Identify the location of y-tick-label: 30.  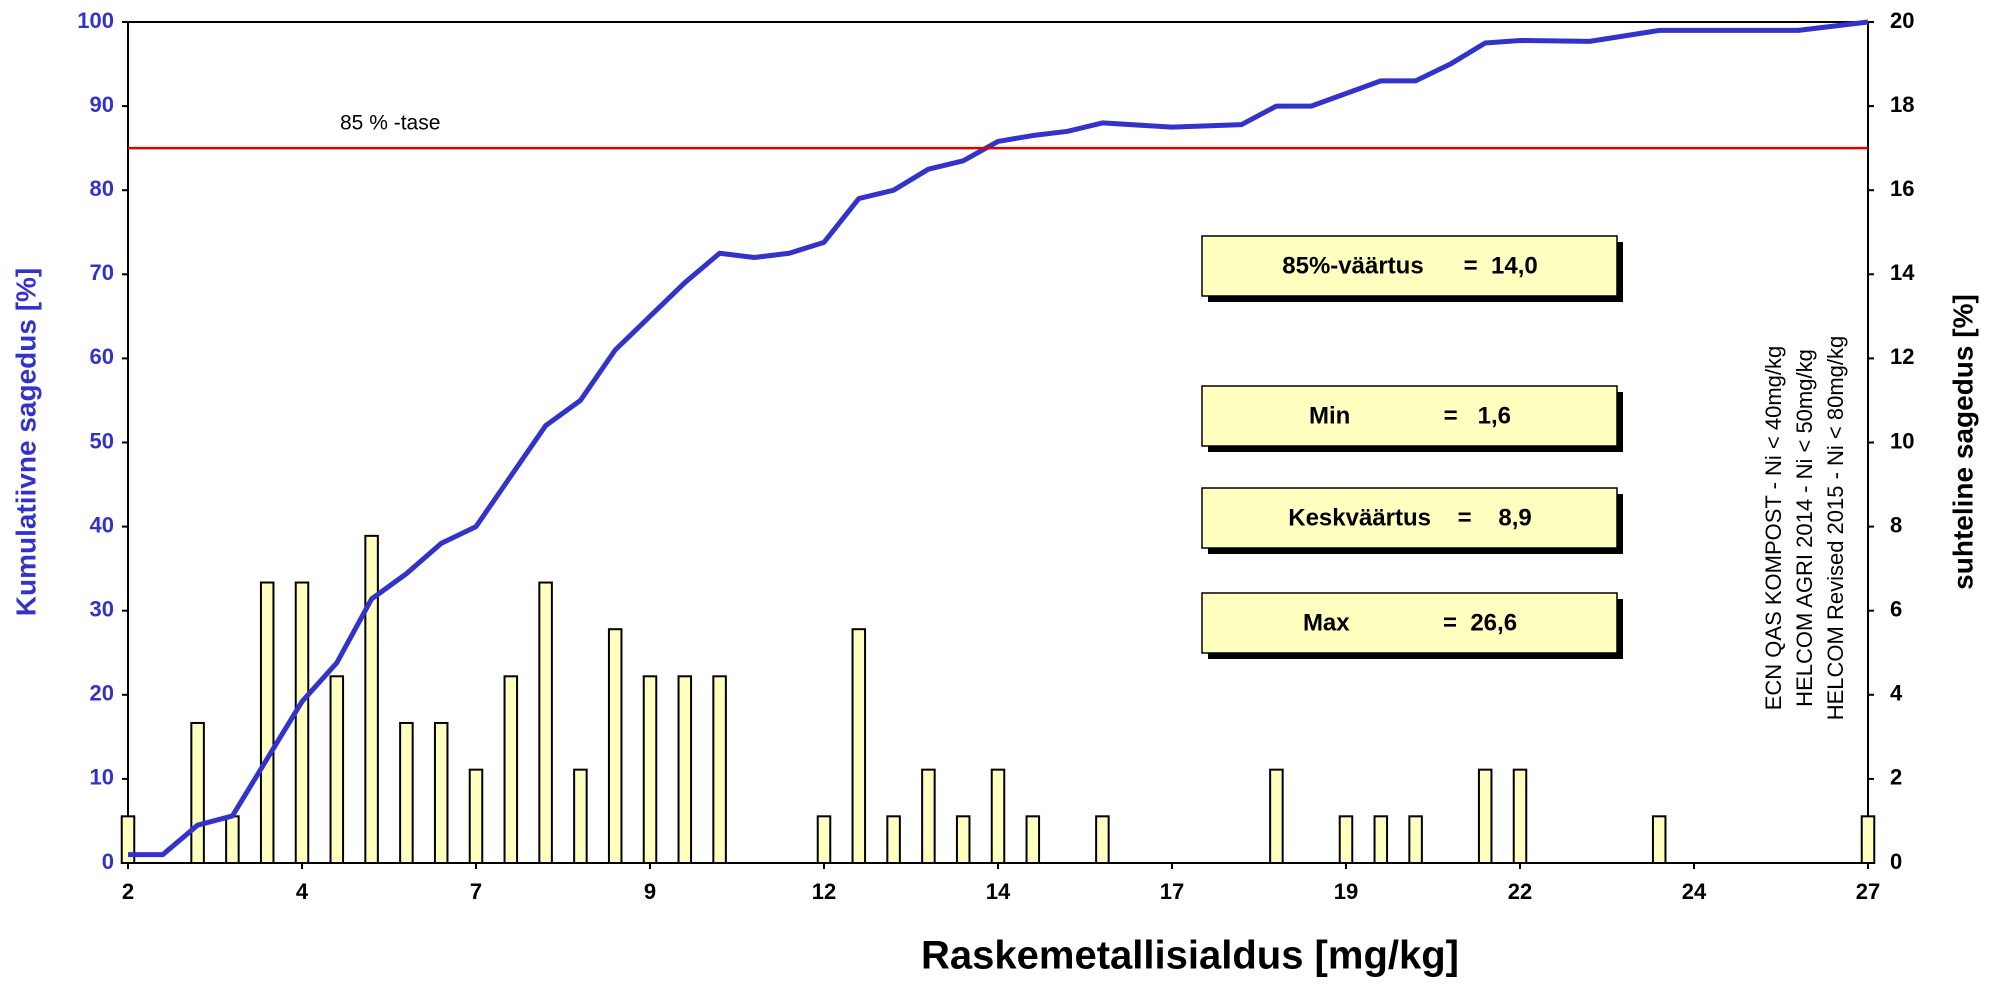
(102, 609).